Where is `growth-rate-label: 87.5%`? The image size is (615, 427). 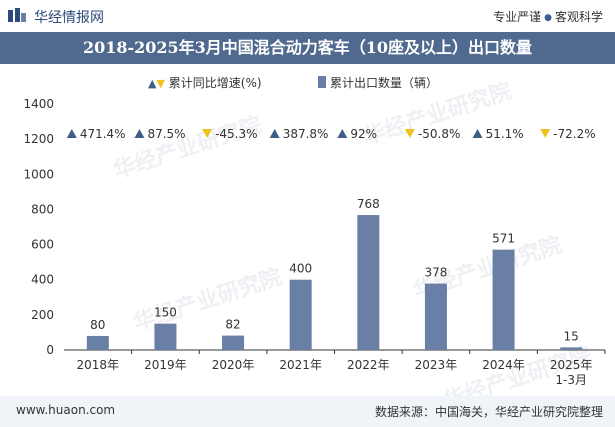 growth-rate-label: 87.5% is located at coordinates (166, 134).